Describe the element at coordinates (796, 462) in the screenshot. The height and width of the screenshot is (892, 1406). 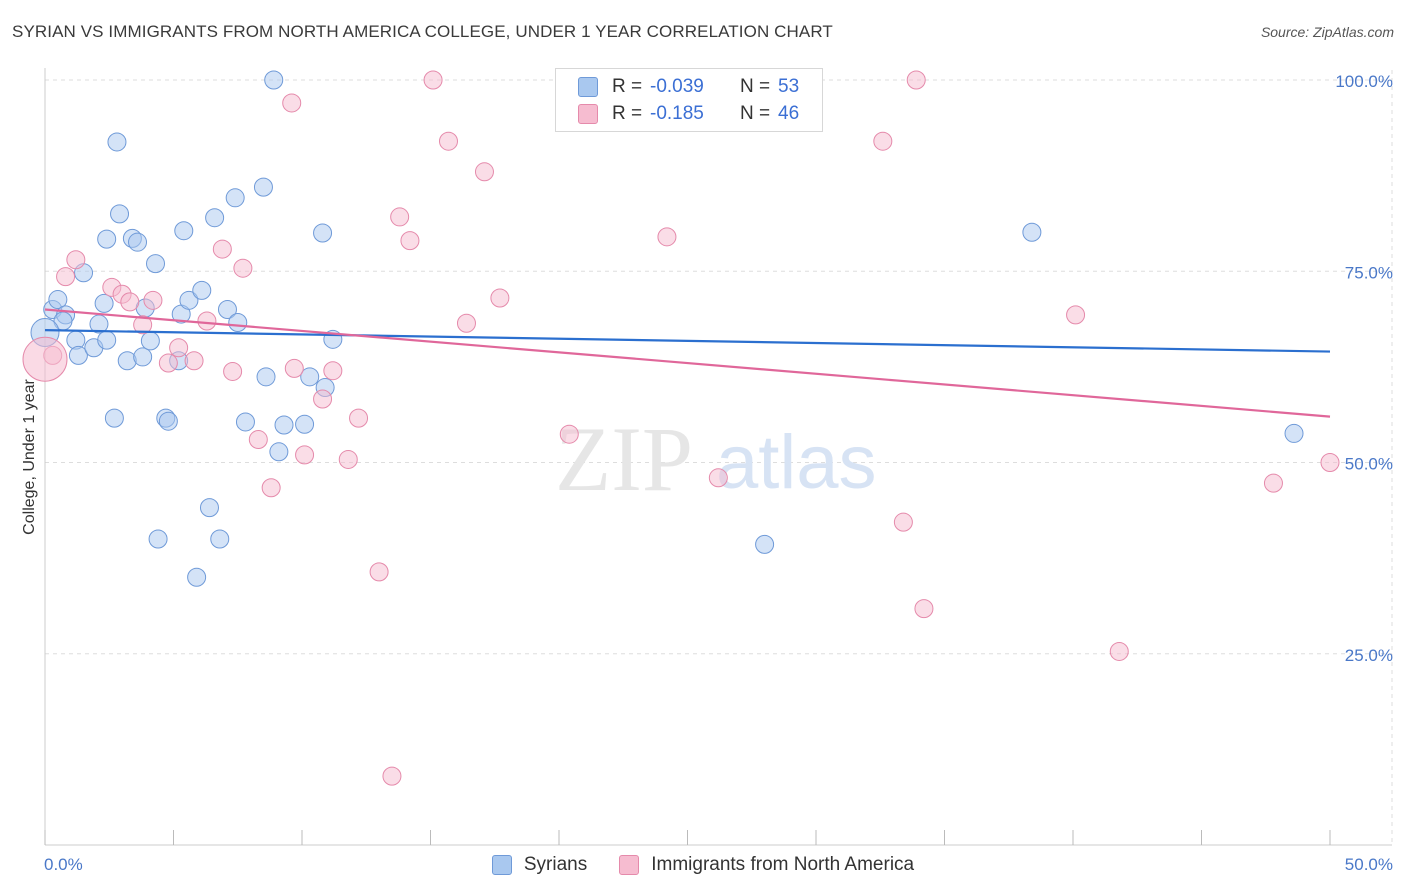
I see `watermark-atlas: atlas` at that location.